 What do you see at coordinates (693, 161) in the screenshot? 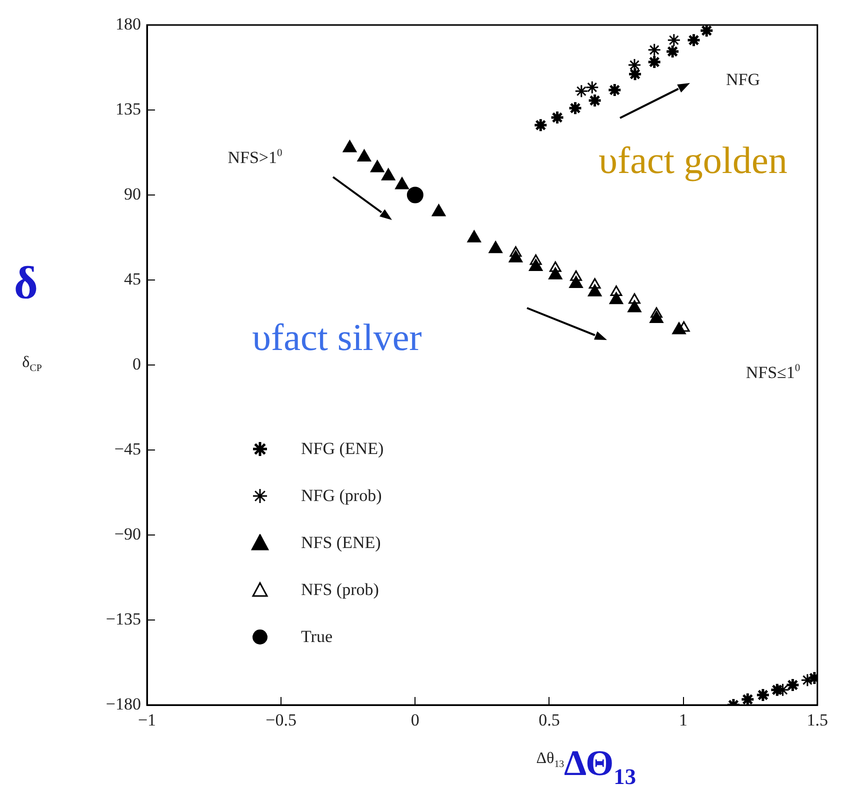
I see `annotation: υfact golden` at bounding box center [693, 161].